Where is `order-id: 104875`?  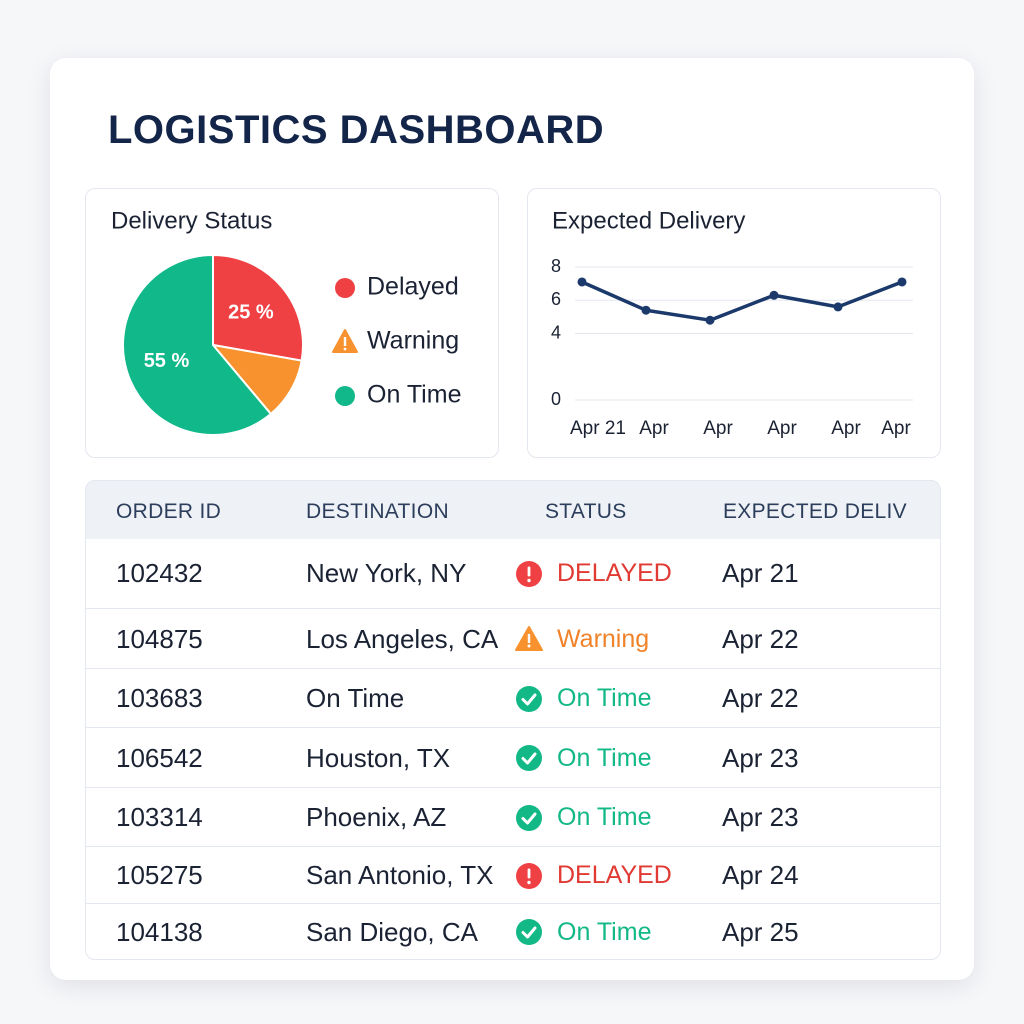
order-id: 104875 is located at coordinates (159, 639).